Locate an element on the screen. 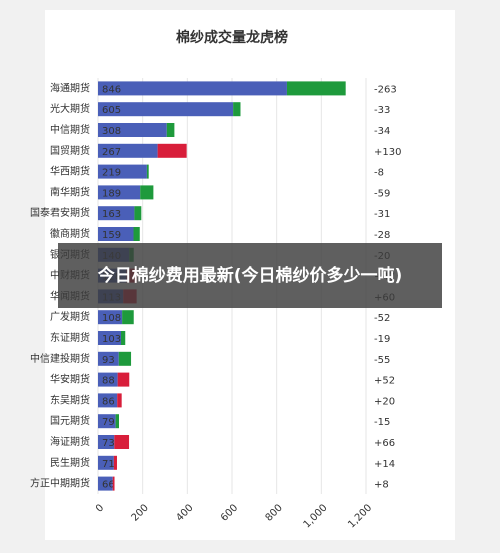 The width and height of the screenshot is (500, 553). change-label: -19 is located at coordinates (382, 339).